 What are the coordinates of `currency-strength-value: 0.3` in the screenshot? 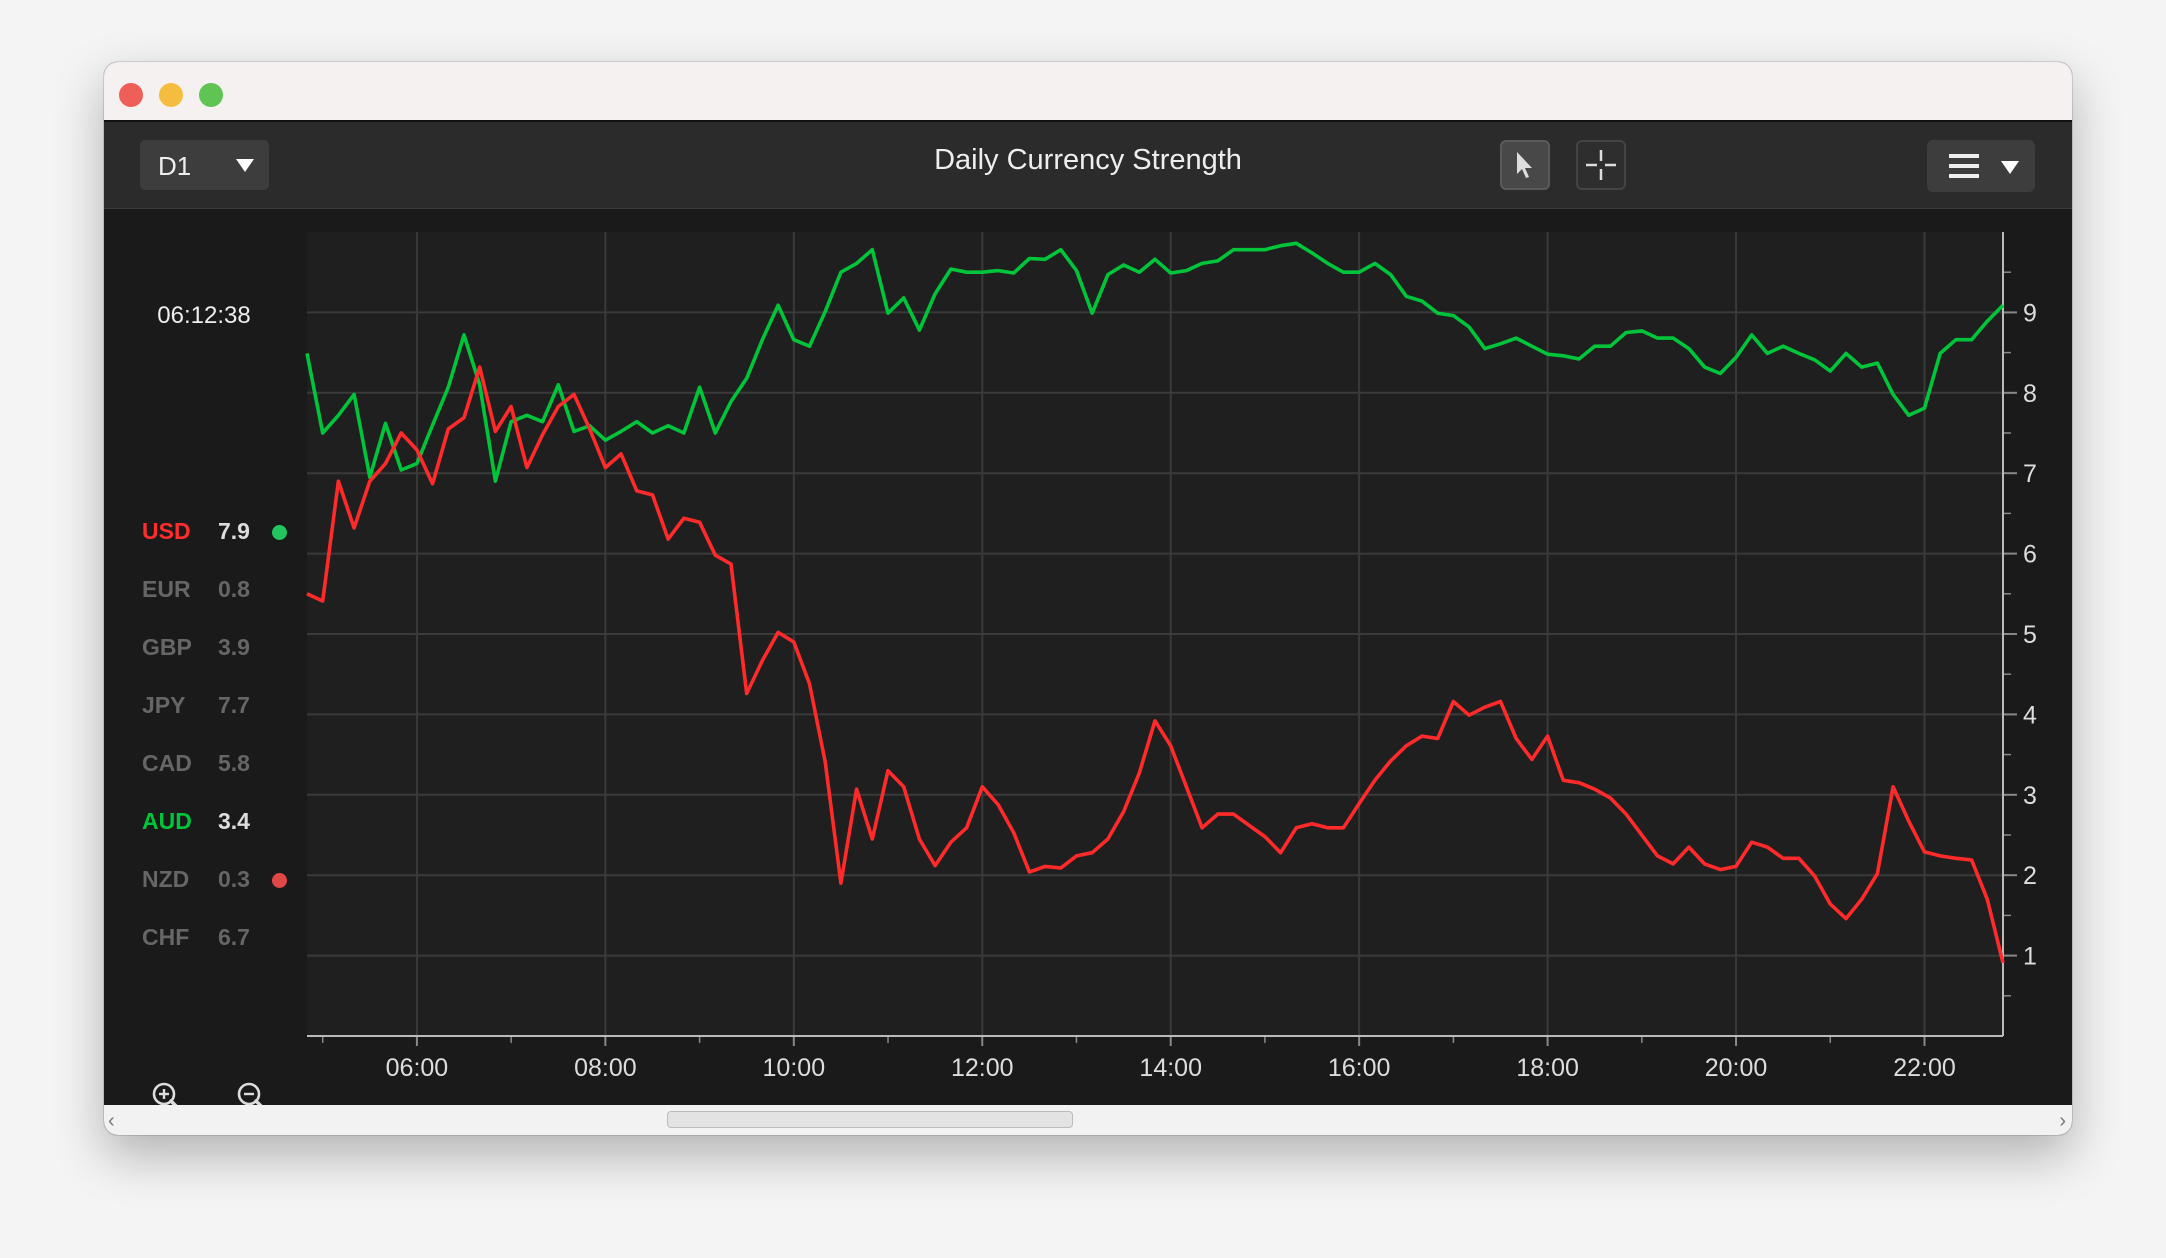 It's located at (234, 879).